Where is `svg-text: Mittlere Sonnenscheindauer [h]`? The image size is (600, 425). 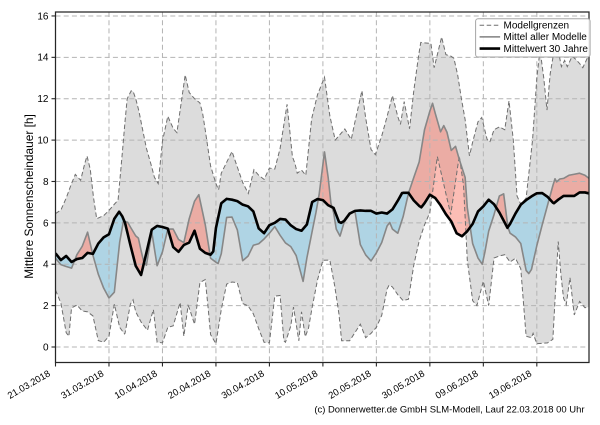 svg-text: Mittlere Sonnenscheindauer [h] is located at coordinates (29, 196).